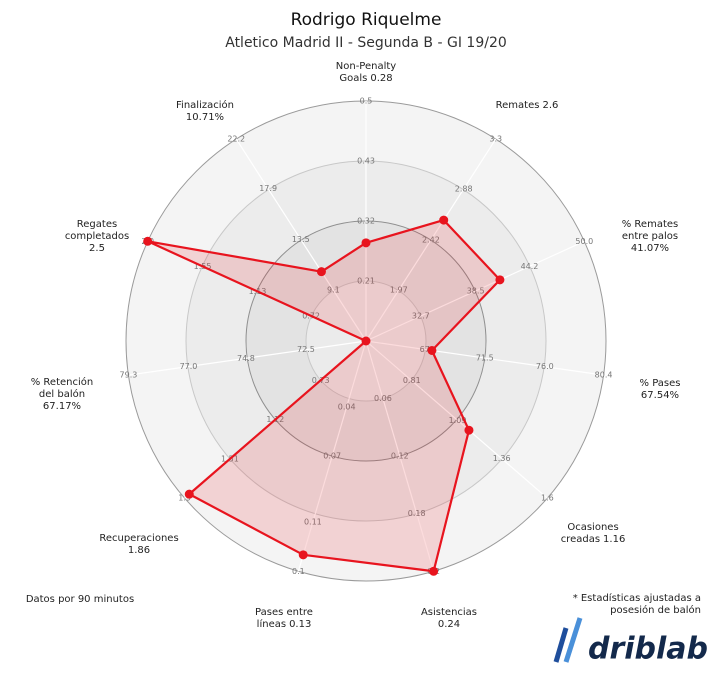 The width and height of the screenshot is (720, 675). What do you see at coordinates (138, 538) in the screenshot?
I see `axis-label-line: Recuperaciones` at bounding box center [138, 538].